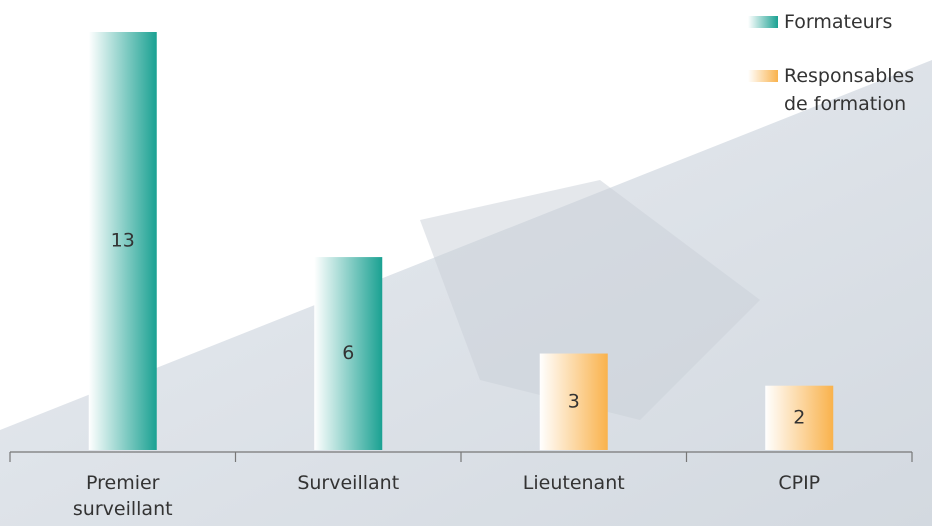 Image resolution: width=932 pixels, height=526 pixels. Describe the element at coordinates (573, 483) in the screenshot. I see `x-tick-label: Lieutenant` at that location.